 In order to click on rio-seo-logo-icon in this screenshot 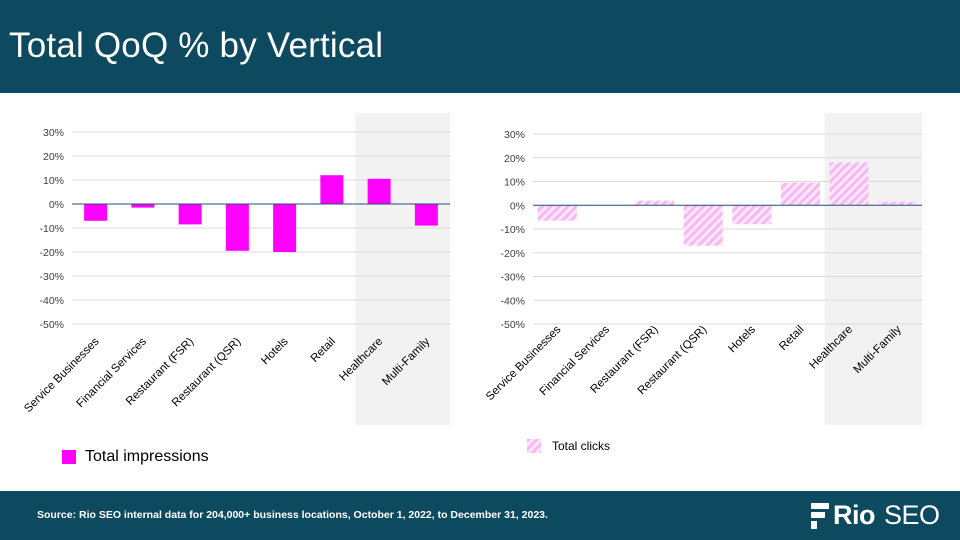, I will do `click(820, 516)`.